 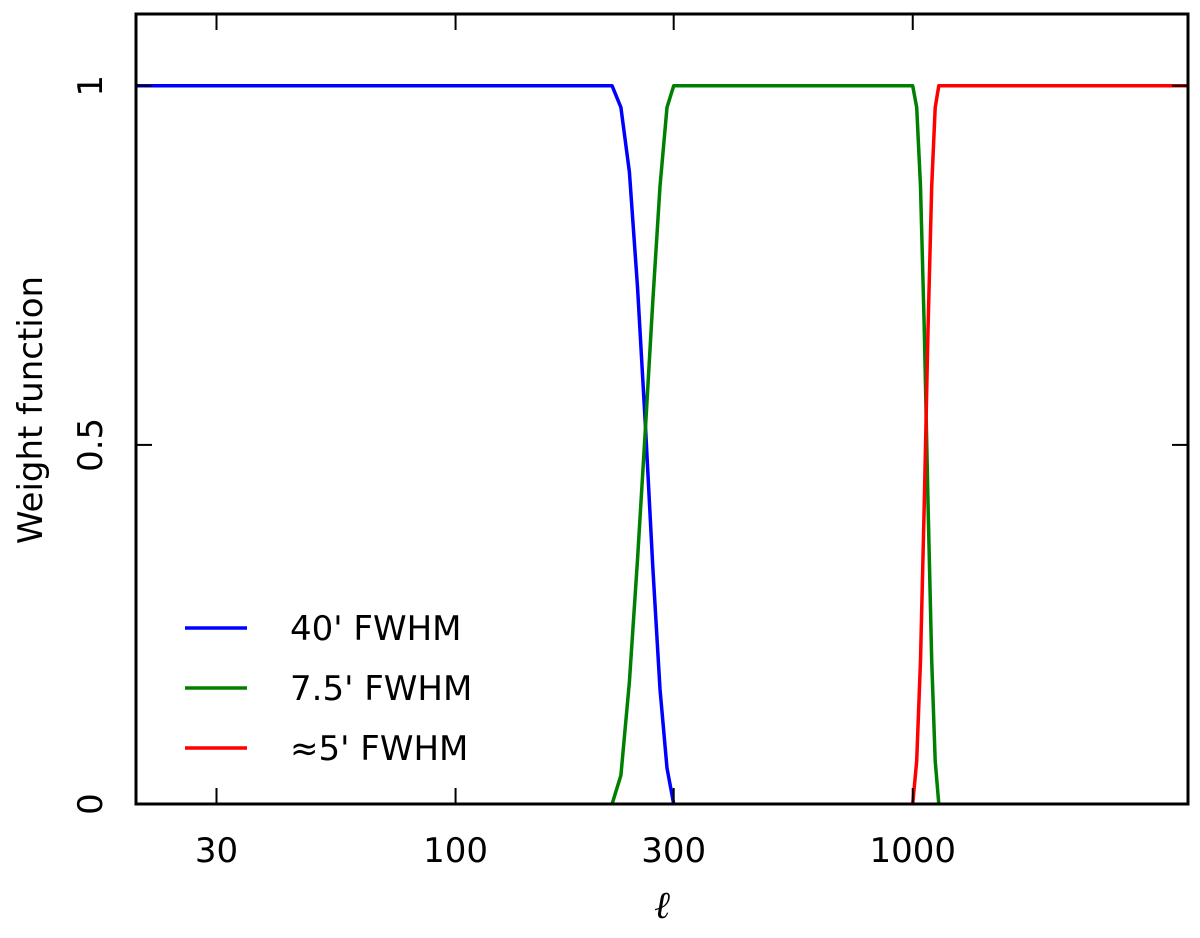 What do you see at coordinates (216, 851) in the screenshot?
I see `x-tick-label: 30` at bounding box center [216, 851].